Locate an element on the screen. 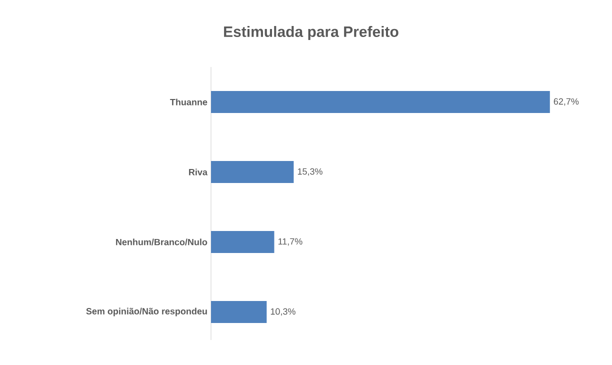 This screenshot has width=612, height=365. chart-title: Estimulada para Prefeito is located at coordinates (311, 33).